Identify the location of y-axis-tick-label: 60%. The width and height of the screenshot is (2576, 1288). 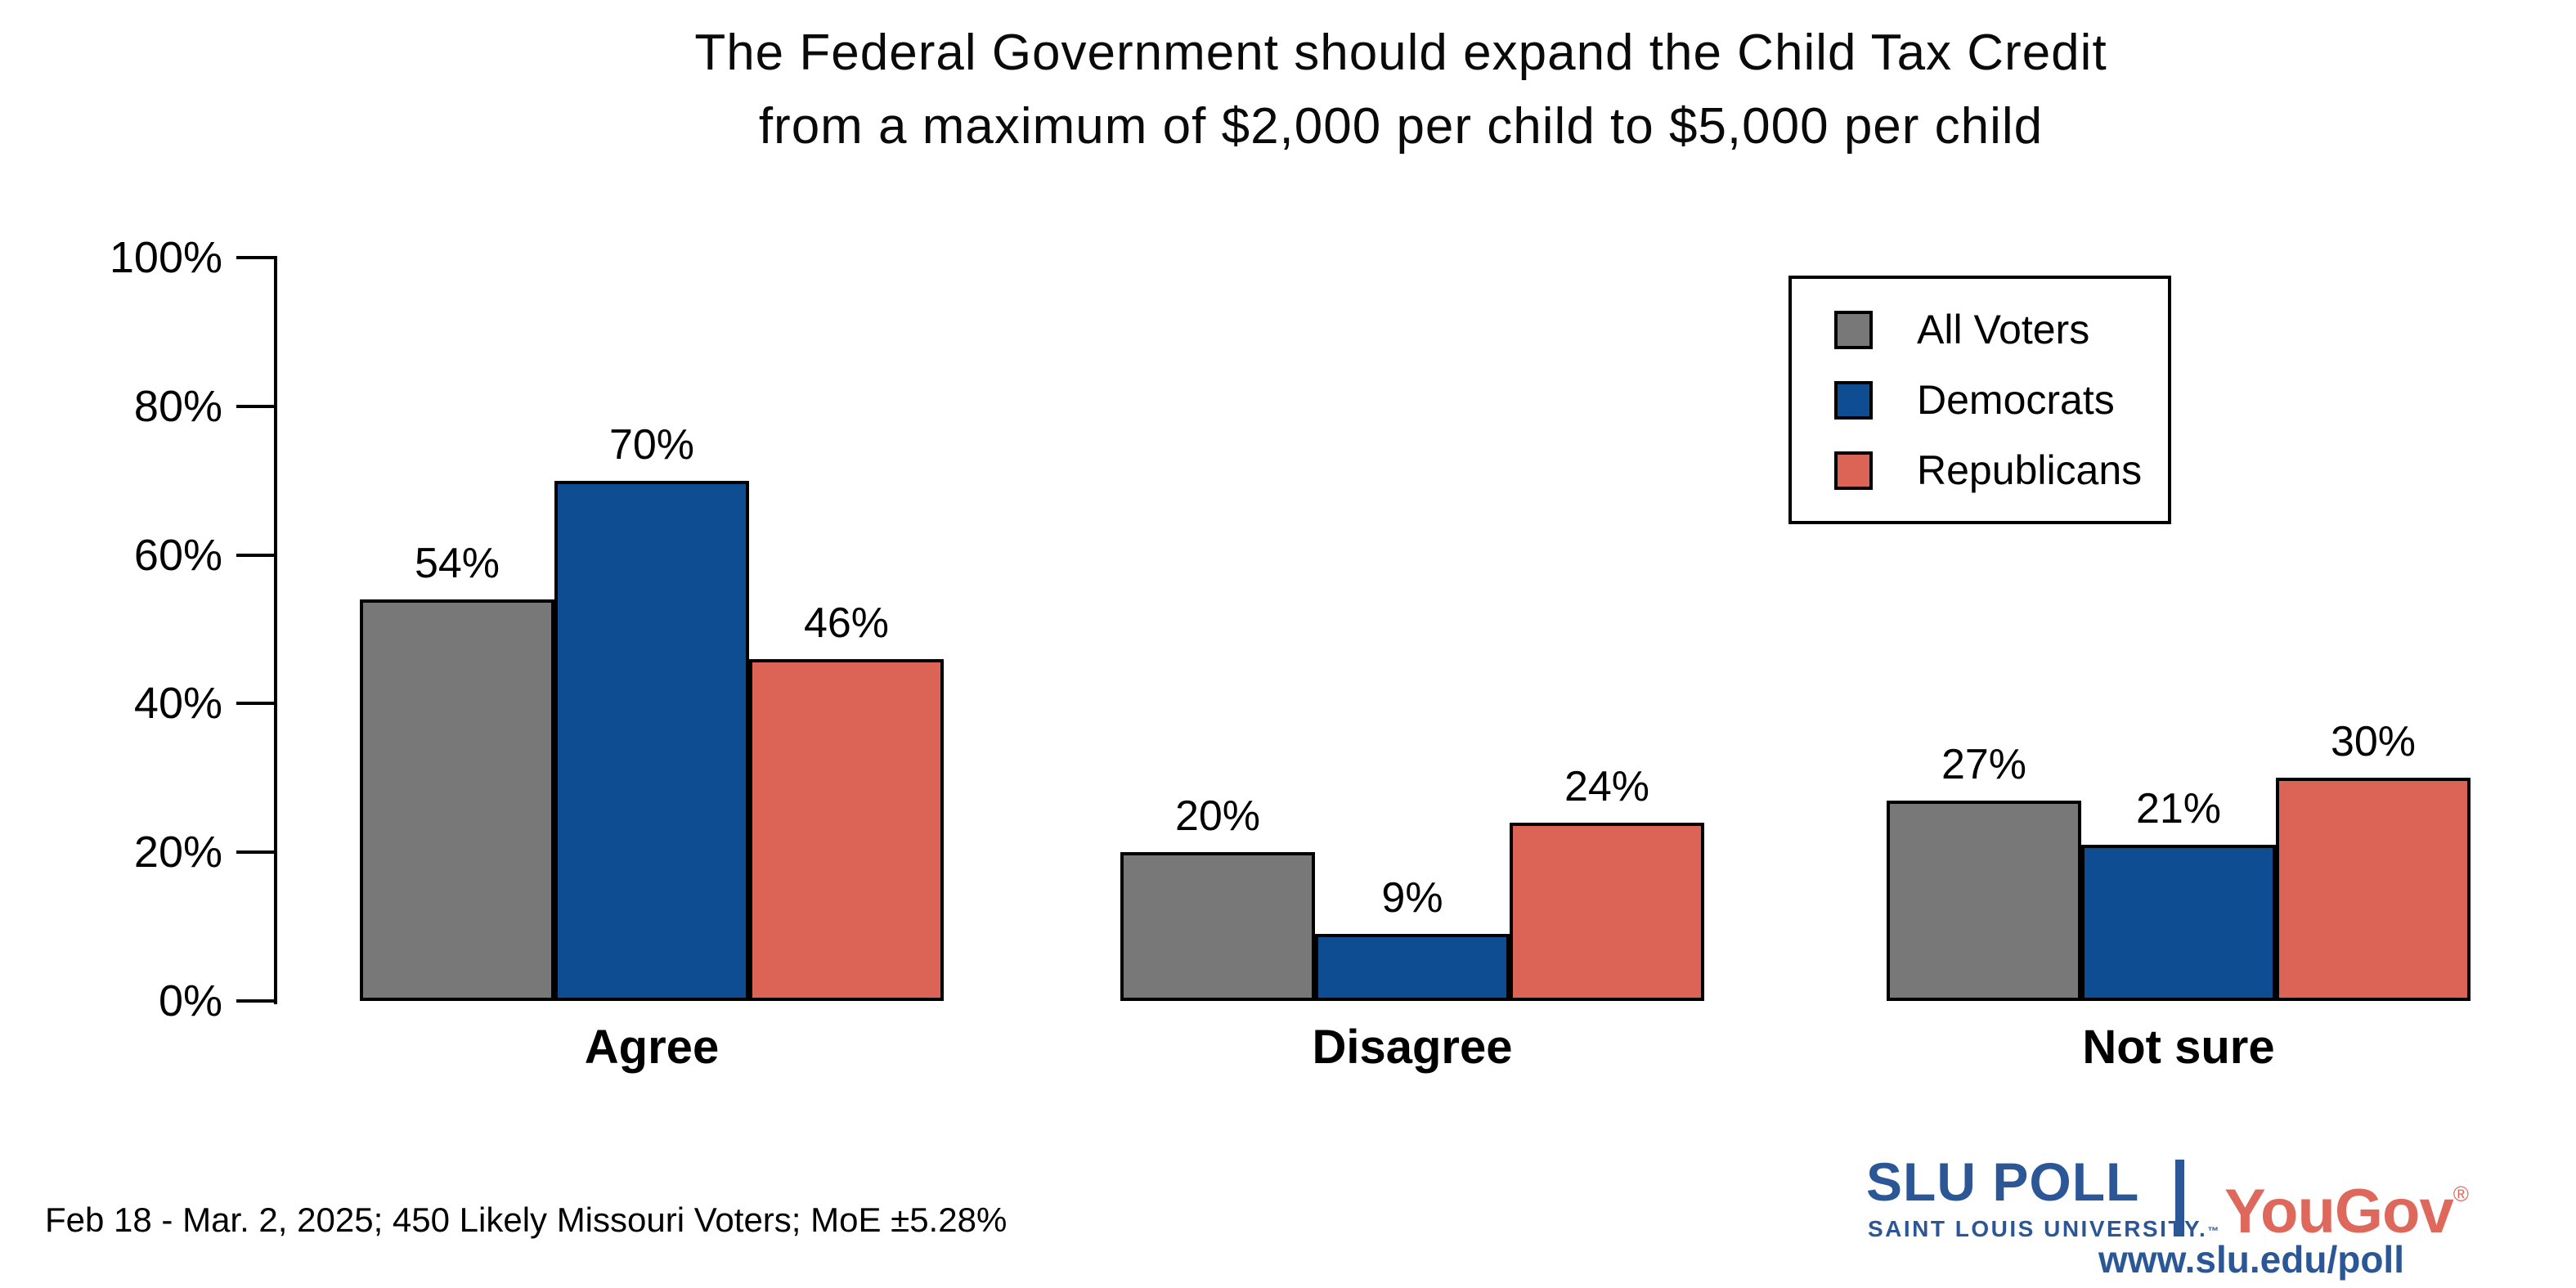
(177, 556).